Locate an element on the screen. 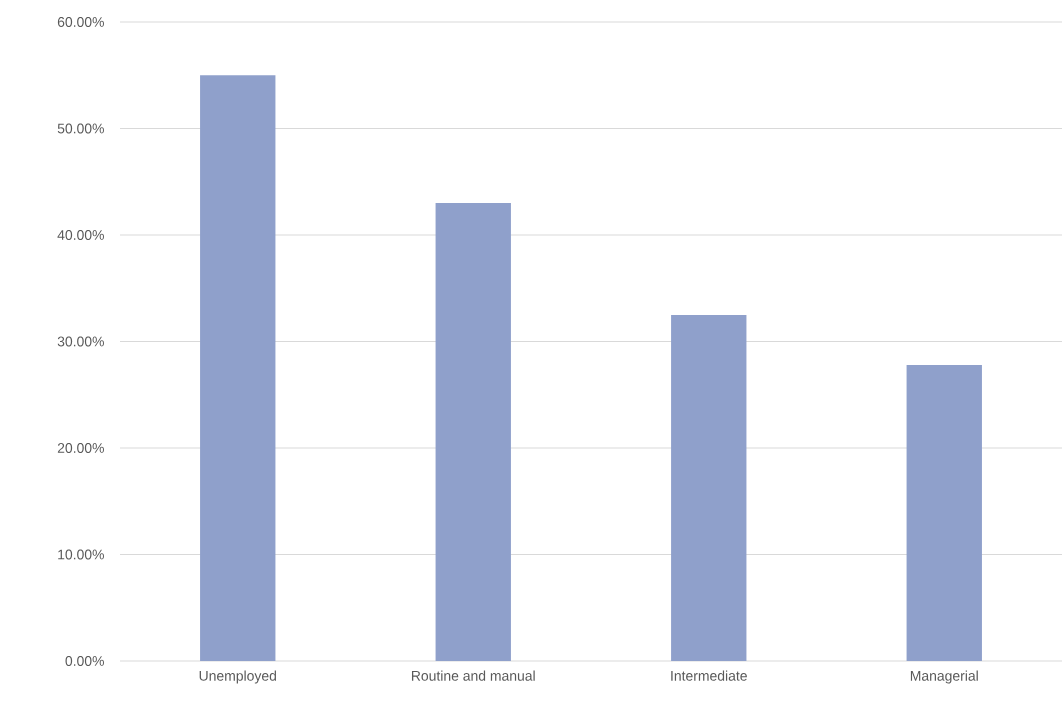  y-tick-label: 0.00% is located at coordinates (84, 661).